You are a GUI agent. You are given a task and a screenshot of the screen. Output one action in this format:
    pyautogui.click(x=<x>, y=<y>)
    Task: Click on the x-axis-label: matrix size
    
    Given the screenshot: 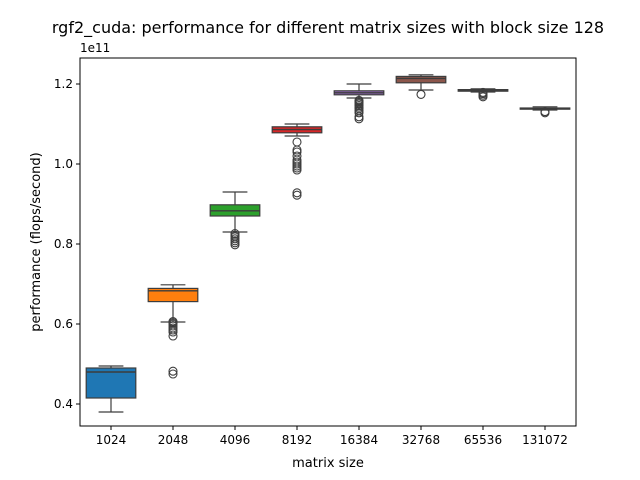 What is the action you would take?
    pyautogui.click(x=328, y=463)
    